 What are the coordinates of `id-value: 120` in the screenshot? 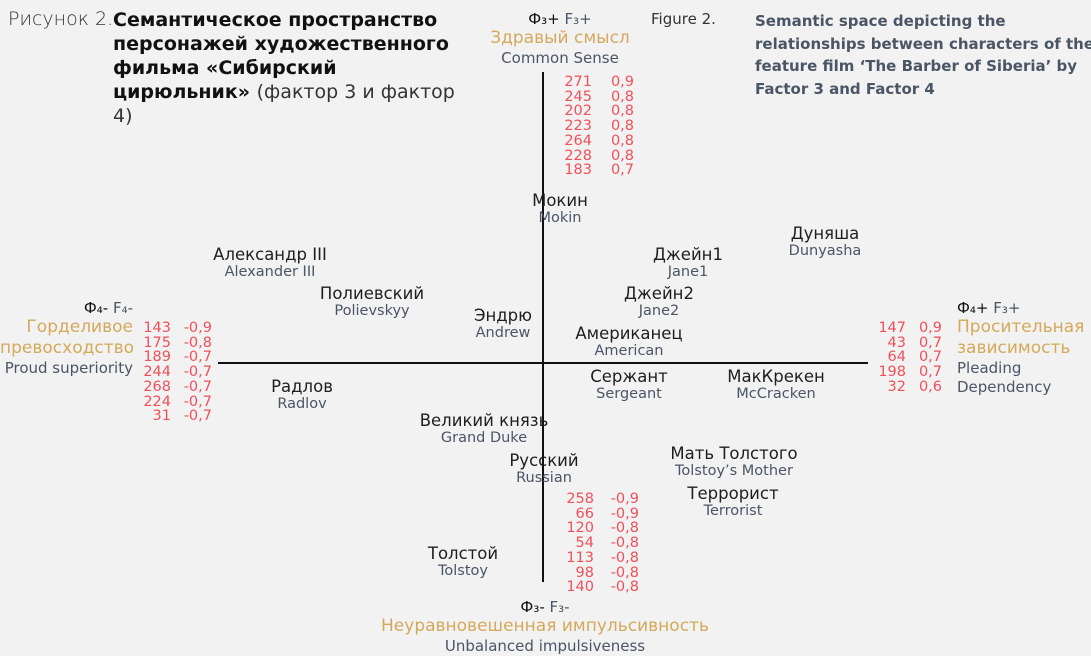 It's located at (580, 528).